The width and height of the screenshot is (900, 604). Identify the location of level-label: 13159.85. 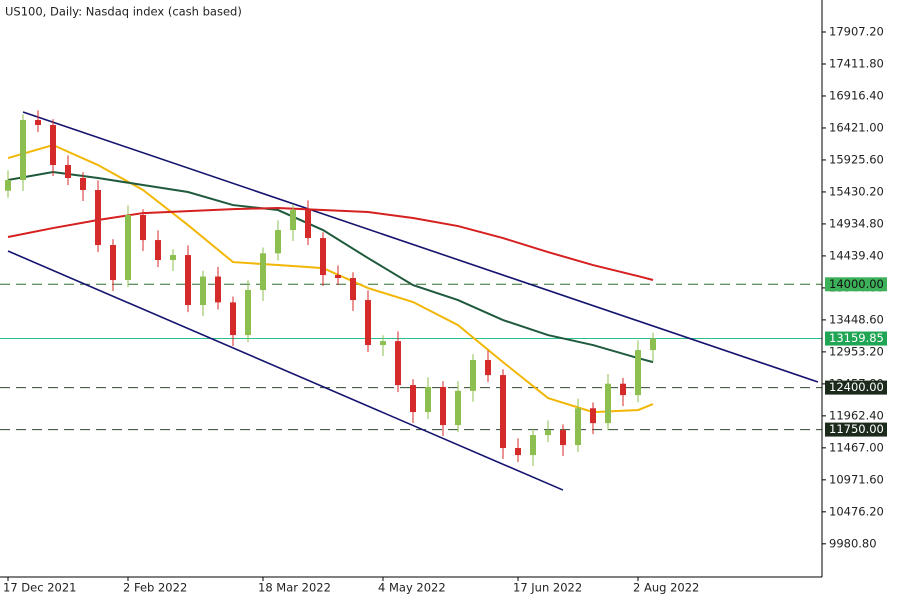
(856, 338).